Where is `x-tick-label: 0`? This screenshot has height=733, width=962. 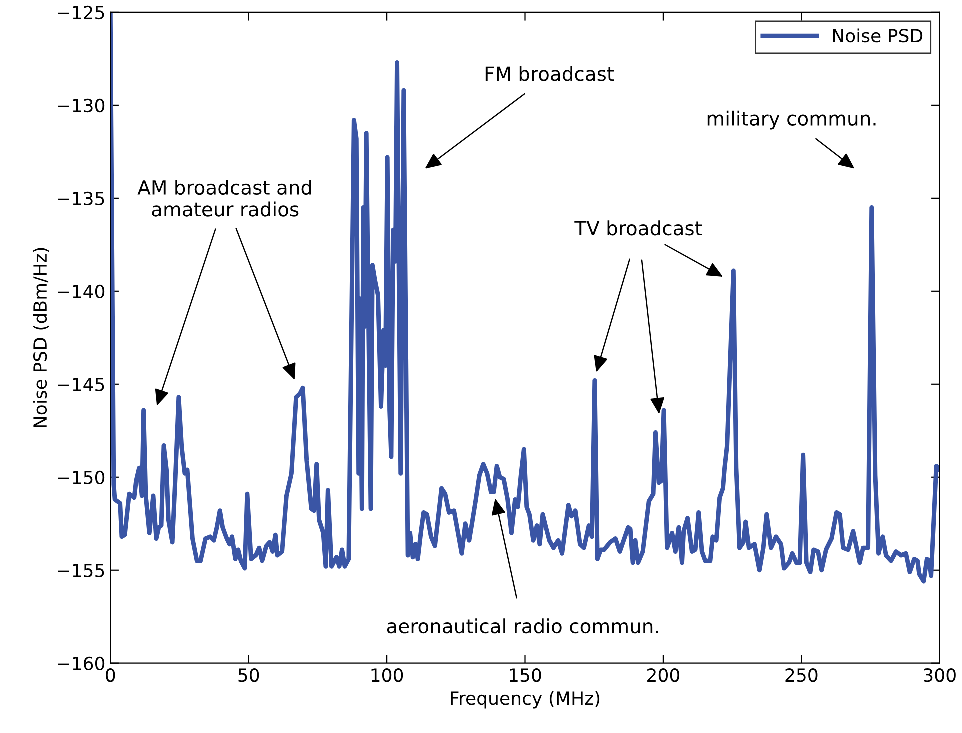
x-tick-label: 0 is located at coordinates (111, 675).